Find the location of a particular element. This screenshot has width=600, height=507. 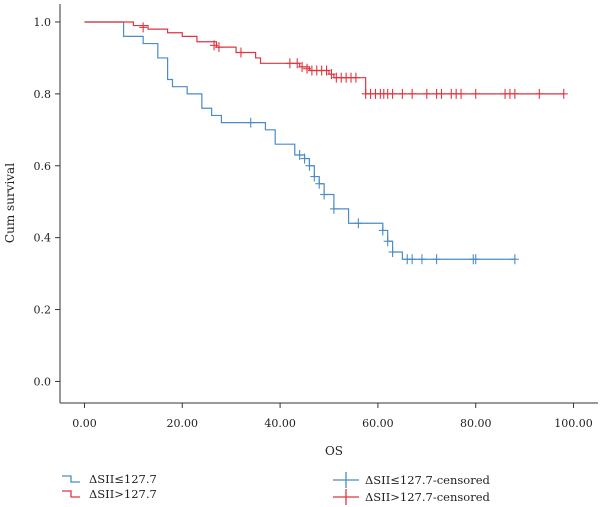

legend-item-low: ΔSII≤127.7 is located at coordinates (109, 479).